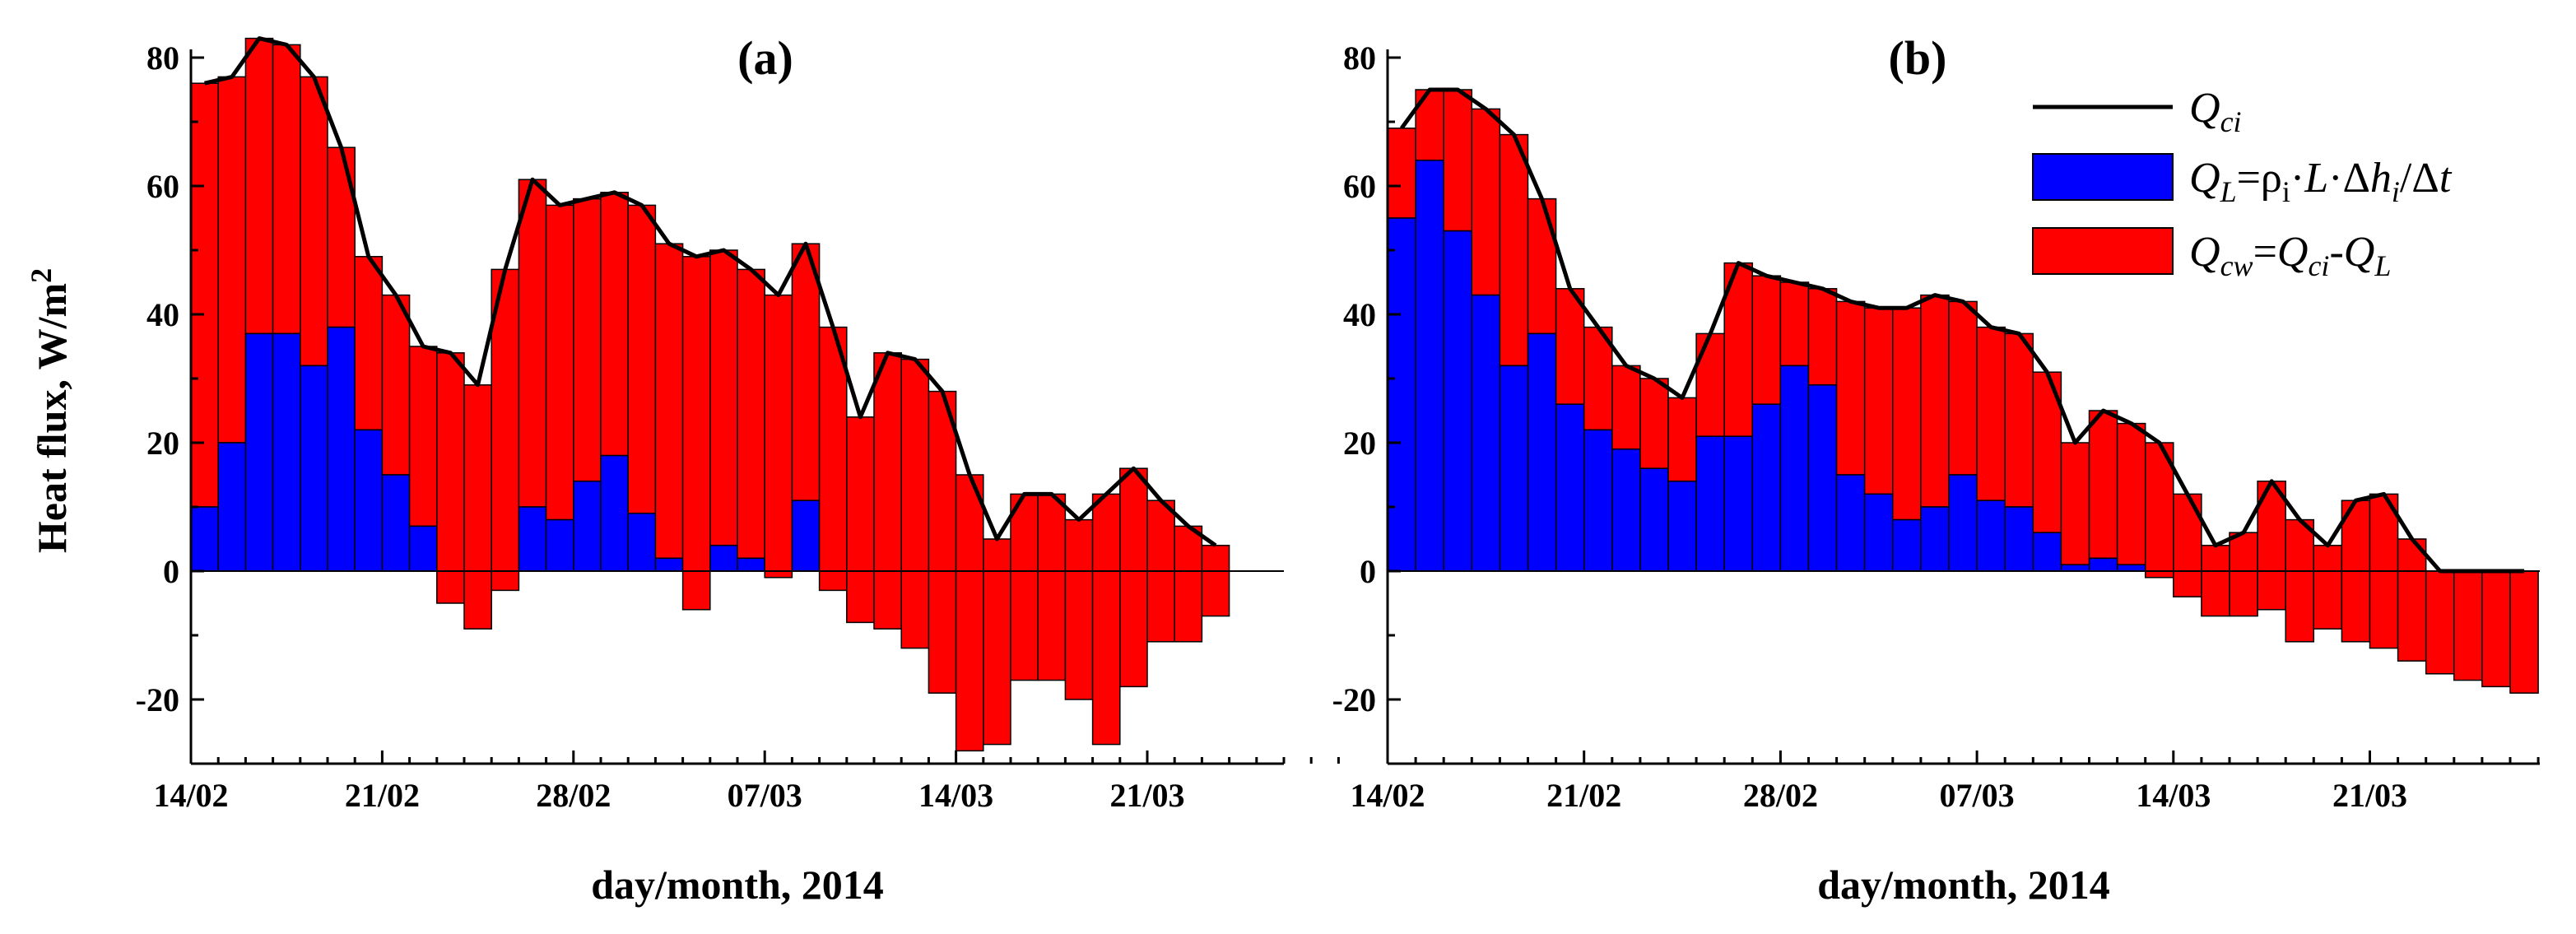  Describe the element at coordinates (1387, 795) in the screenshot. I see `x-tick-label: 14/02` at that location.